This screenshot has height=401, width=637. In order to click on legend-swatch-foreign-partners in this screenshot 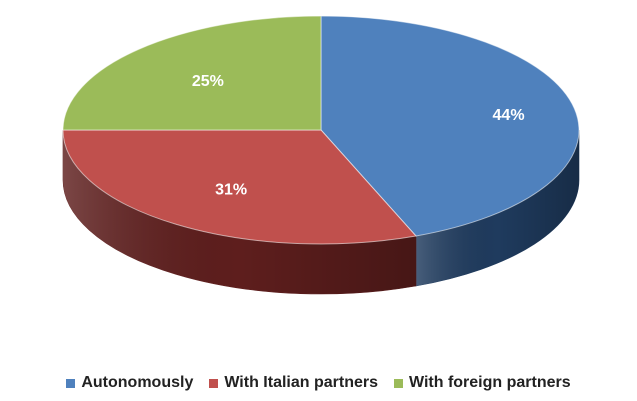, I will do `click(398, 383)`.